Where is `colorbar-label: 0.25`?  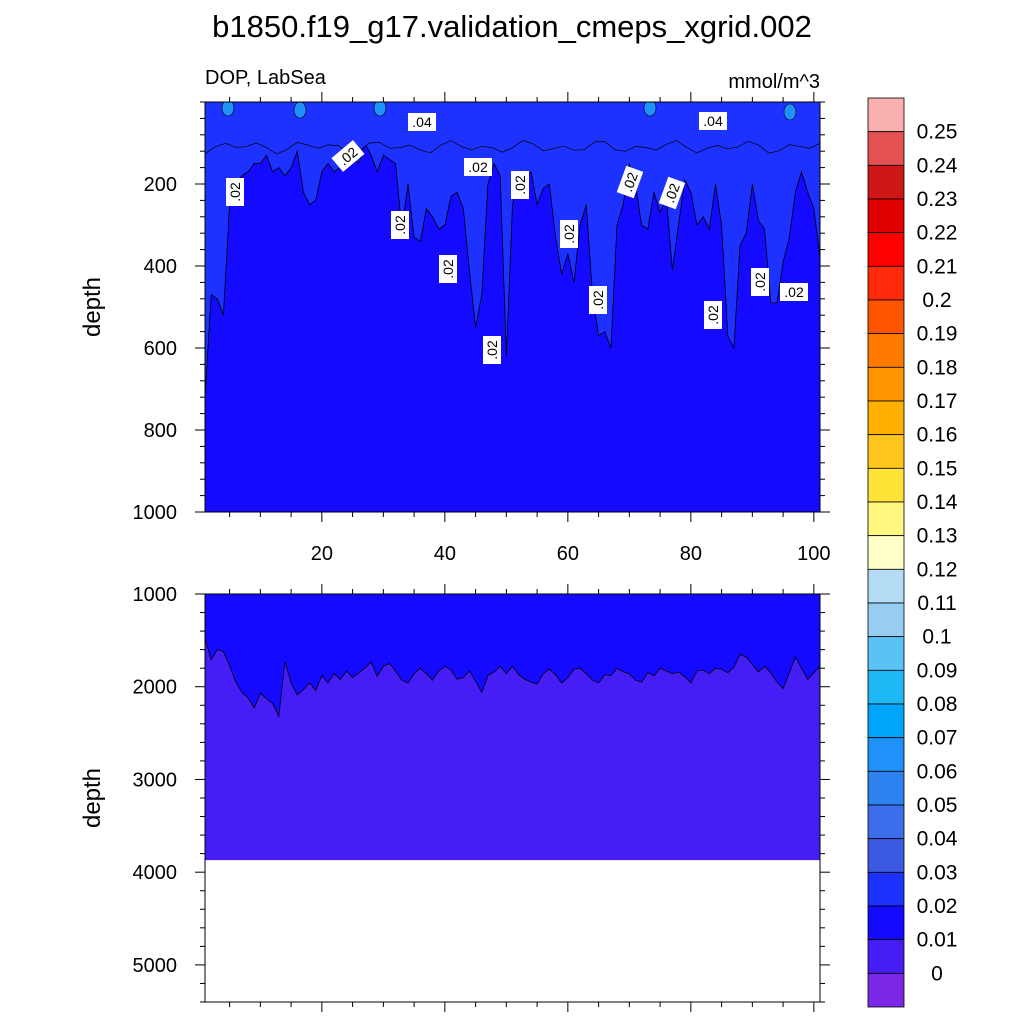
colorbar-label: 0.25 is located at coordinates (937, 132).